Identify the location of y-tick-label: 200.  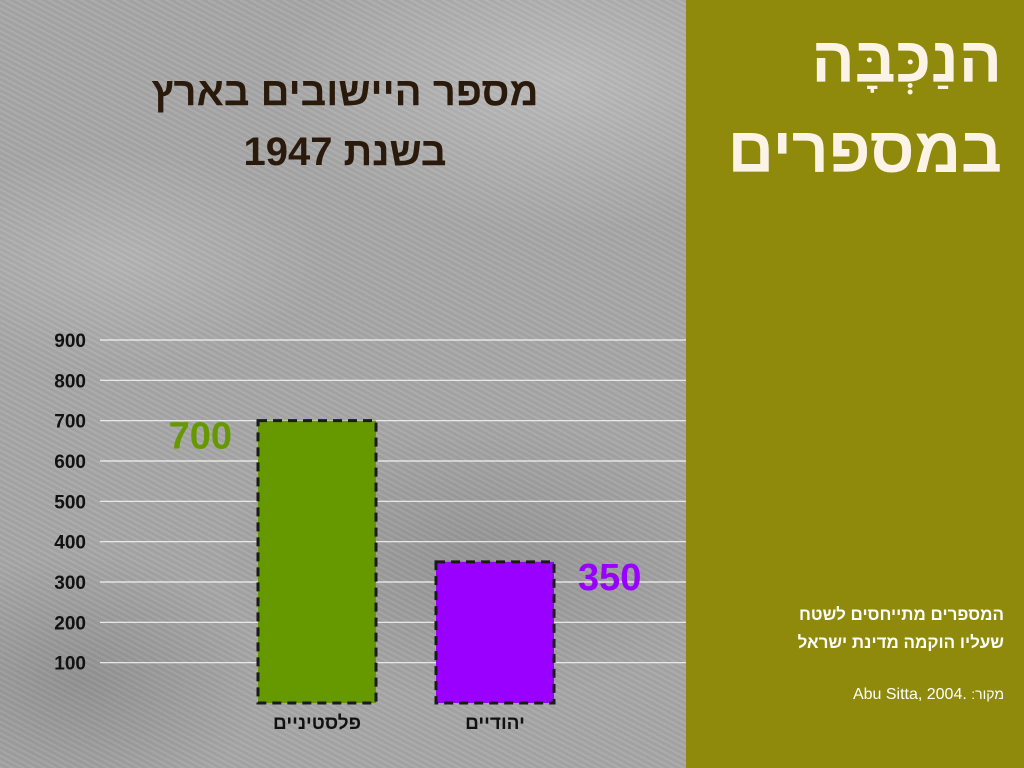
(70, 623).